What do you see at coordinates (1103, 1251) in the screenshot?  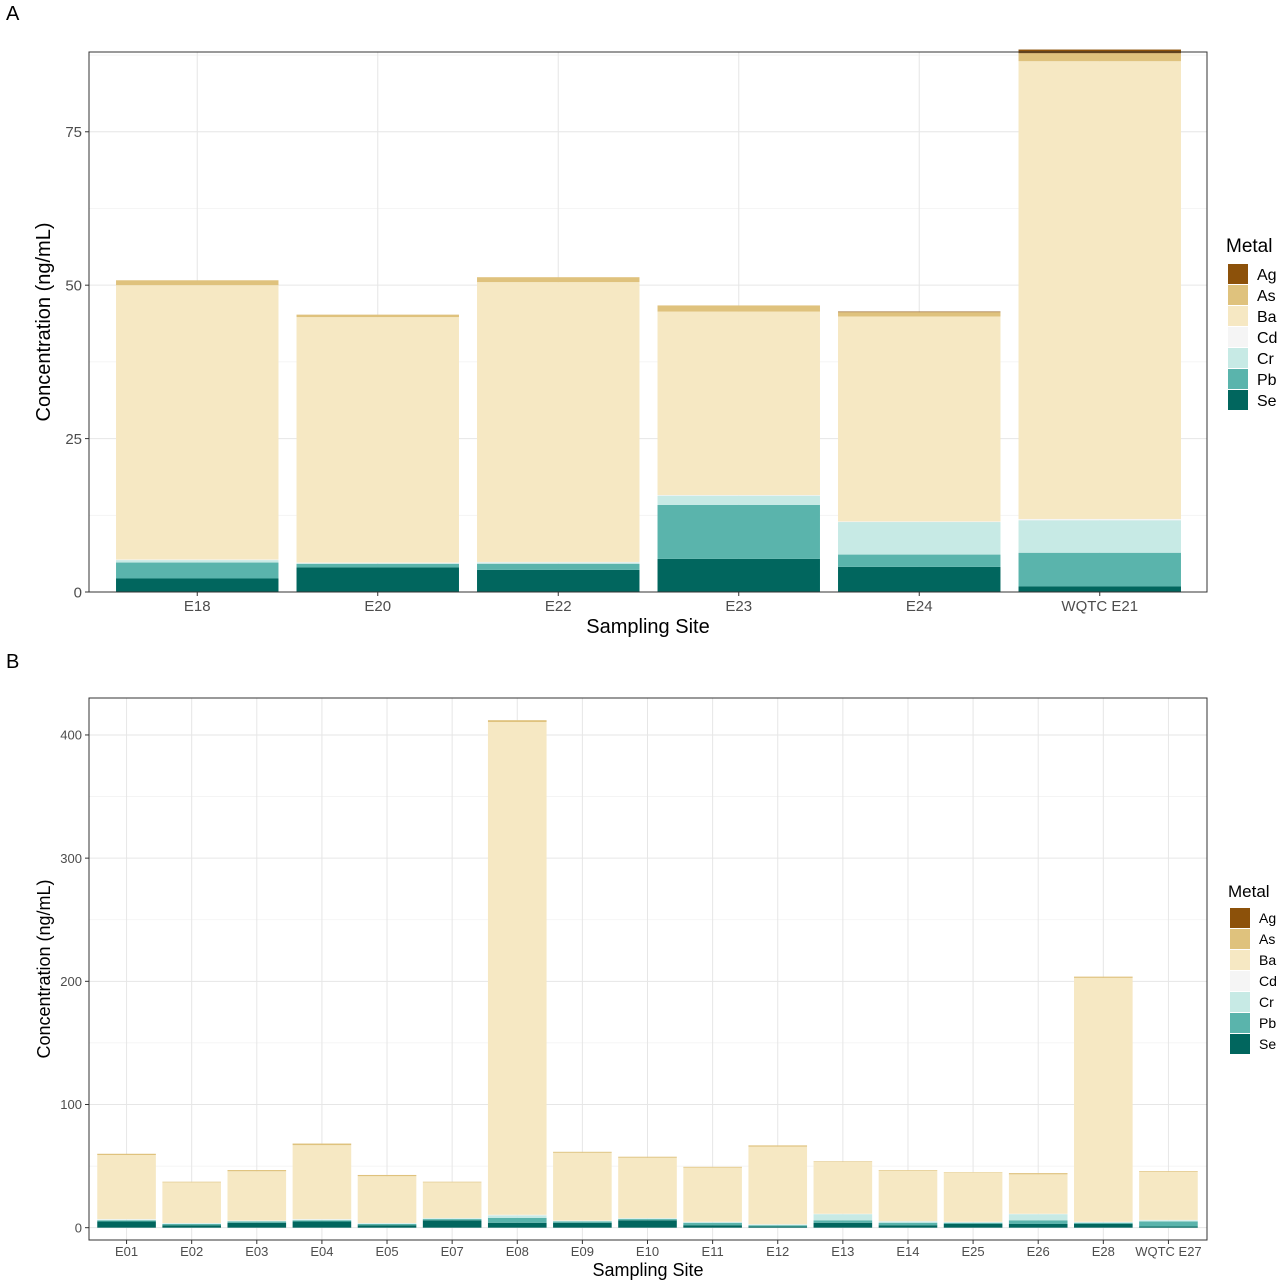 I see `x-tick-label: E28` at bounding box center [1103, 1251].